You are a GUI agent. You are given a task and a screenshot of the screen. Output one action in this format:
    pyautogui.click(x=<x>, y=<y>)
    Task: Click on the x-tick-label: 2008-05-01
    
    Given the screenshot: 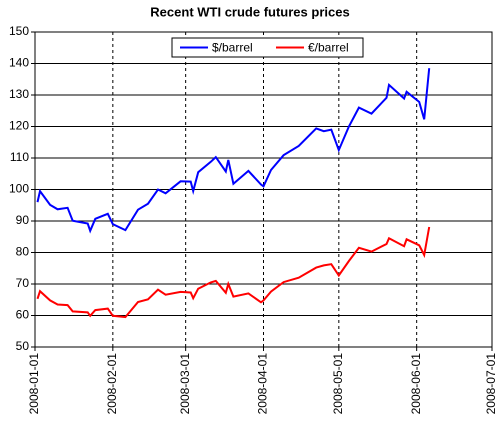 What is the action you would take?
    pyautogui.click(x=338, y=384)
    